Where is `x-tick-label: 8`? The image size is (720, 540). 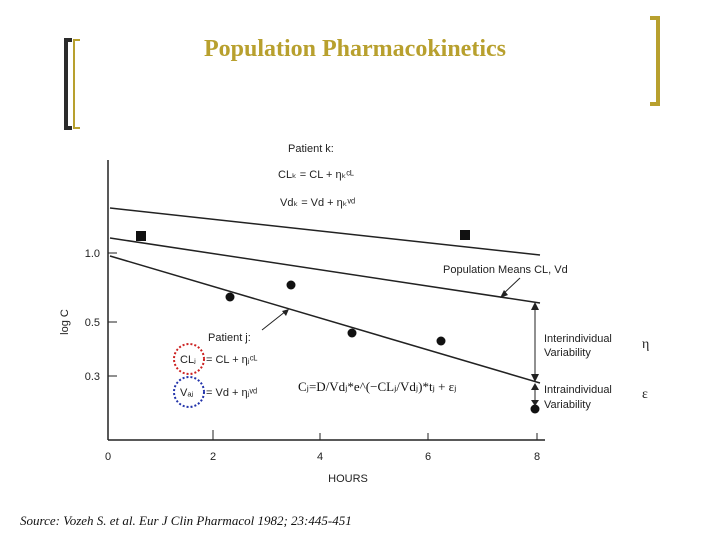 x-tick-label: 8 is located at coordinates (537, 457).